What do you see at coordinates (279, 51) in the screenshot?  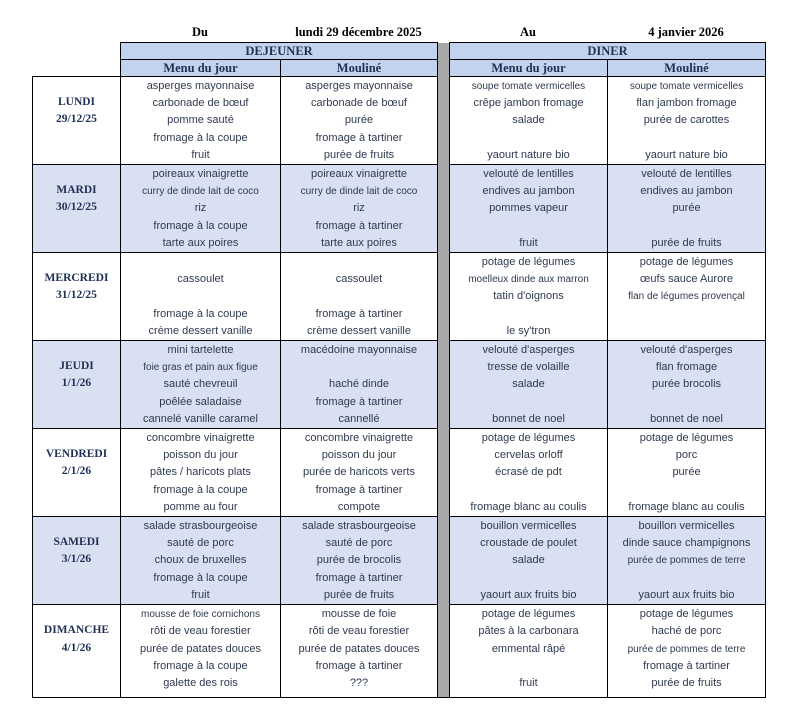 I see `section-title-dejeuner: DEJEUNER` at bounding box center [279, 51].